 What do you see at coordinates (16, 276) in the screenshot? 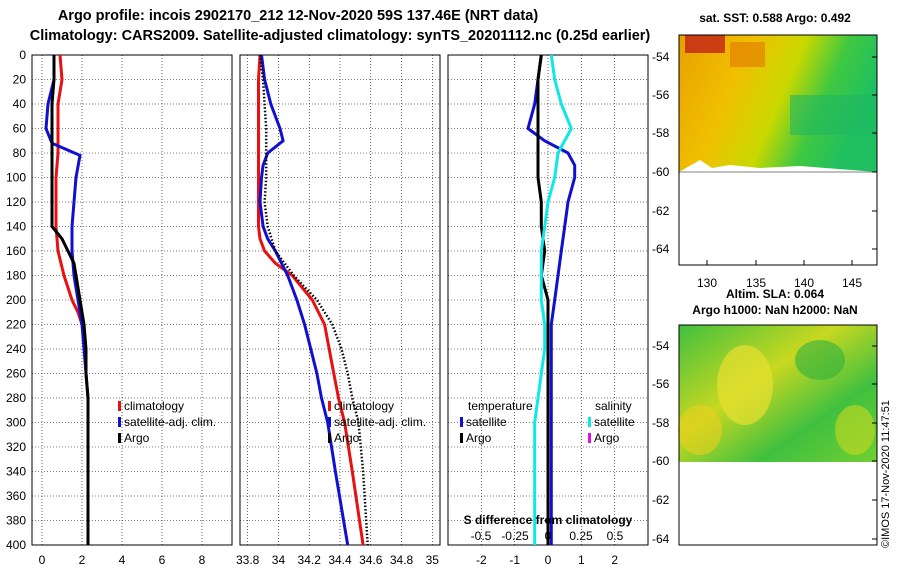
I see `depth-tick-label: 180` at bounding box center [16, 276].